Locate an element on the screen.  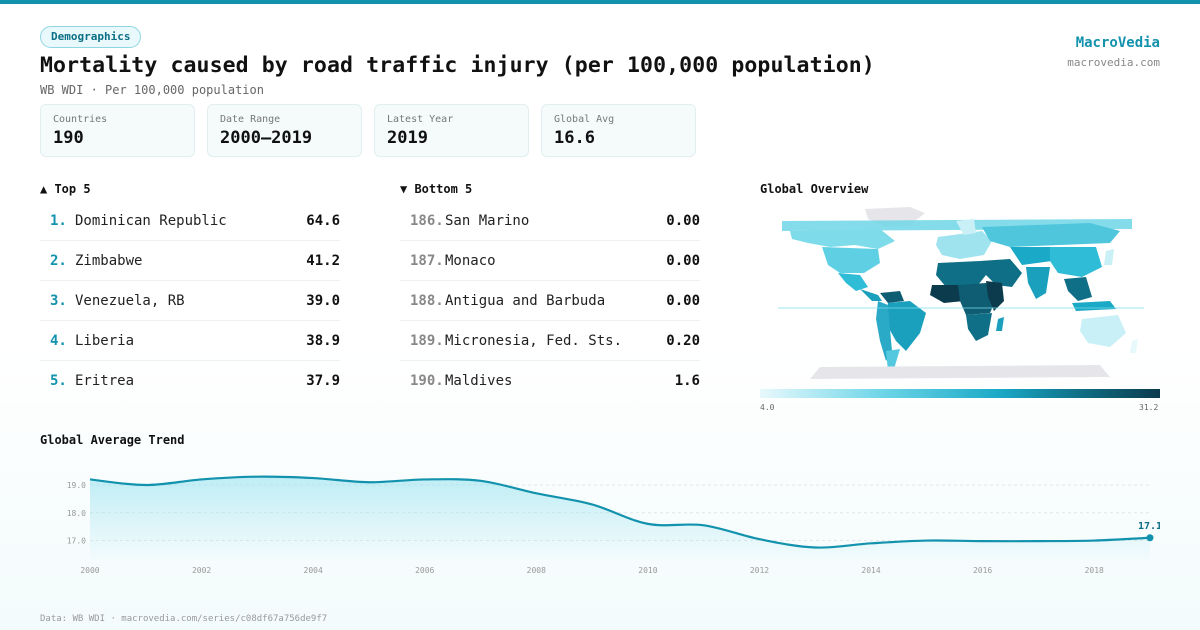
map-region-australia is located at coordinates (1103, 331).